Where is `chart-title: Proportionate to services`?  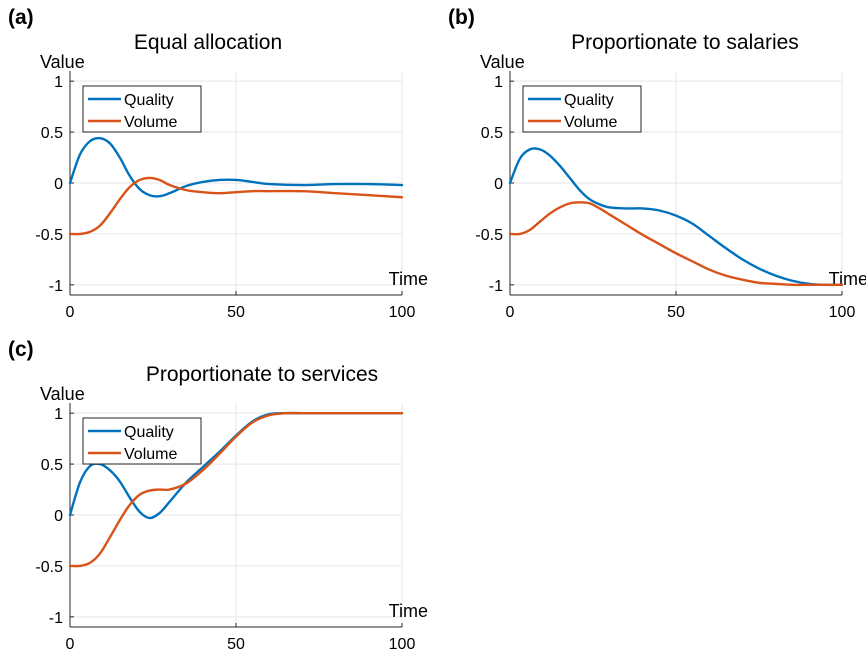
chart-title: Proportionate to services is located at coordinates (262, 374).